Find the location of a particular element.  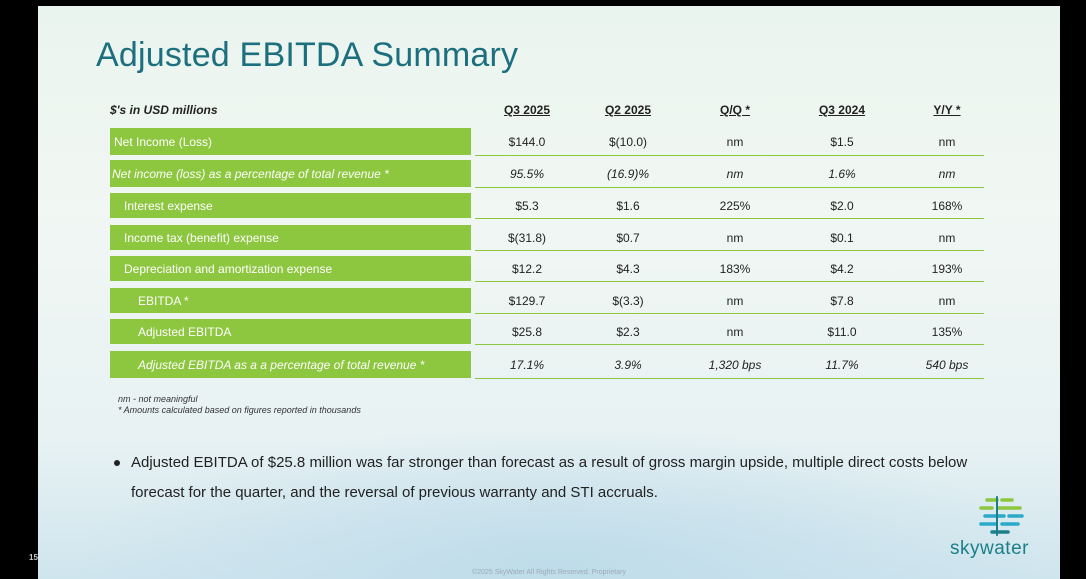

table-cell: $25.8 is located at coordinates (527, 332).